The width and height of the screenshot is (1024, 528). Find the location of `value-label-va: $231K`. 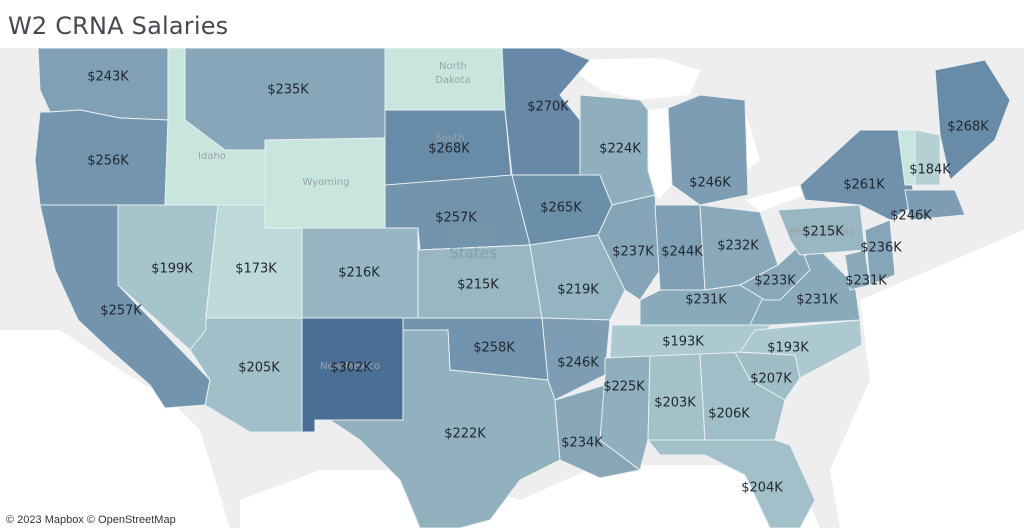

value-label-va: $231K is located at coordinates (817, 300).